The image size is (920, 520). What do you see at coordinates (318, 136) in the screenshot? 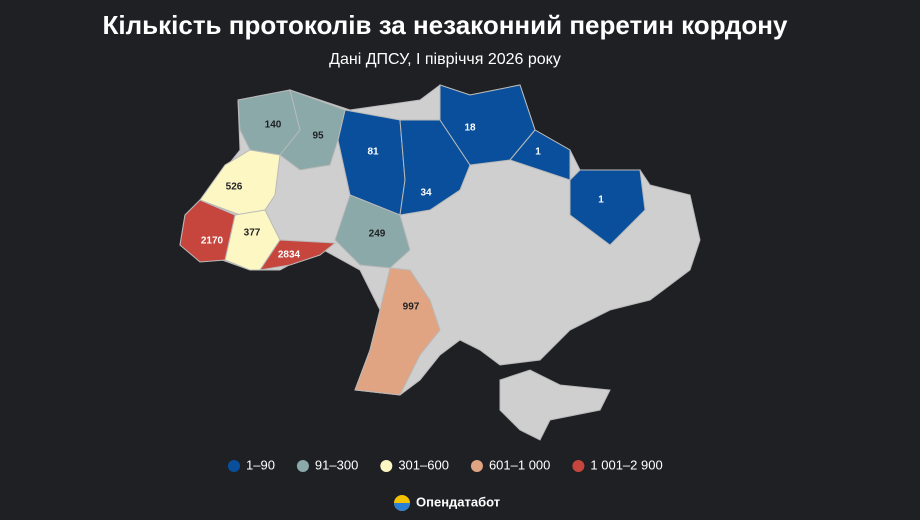
I see `value-label: 95` at bounding box center [318, 136].